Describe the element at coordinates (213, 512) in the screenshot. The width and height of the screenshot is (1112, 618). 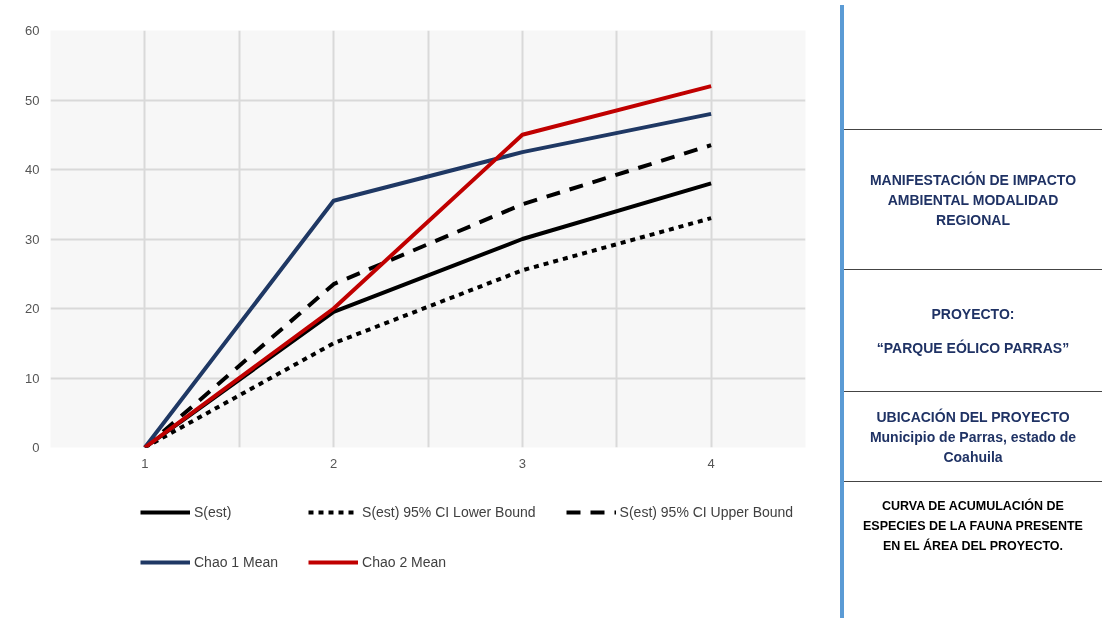
I see `legend-label: S(est)` at that location.